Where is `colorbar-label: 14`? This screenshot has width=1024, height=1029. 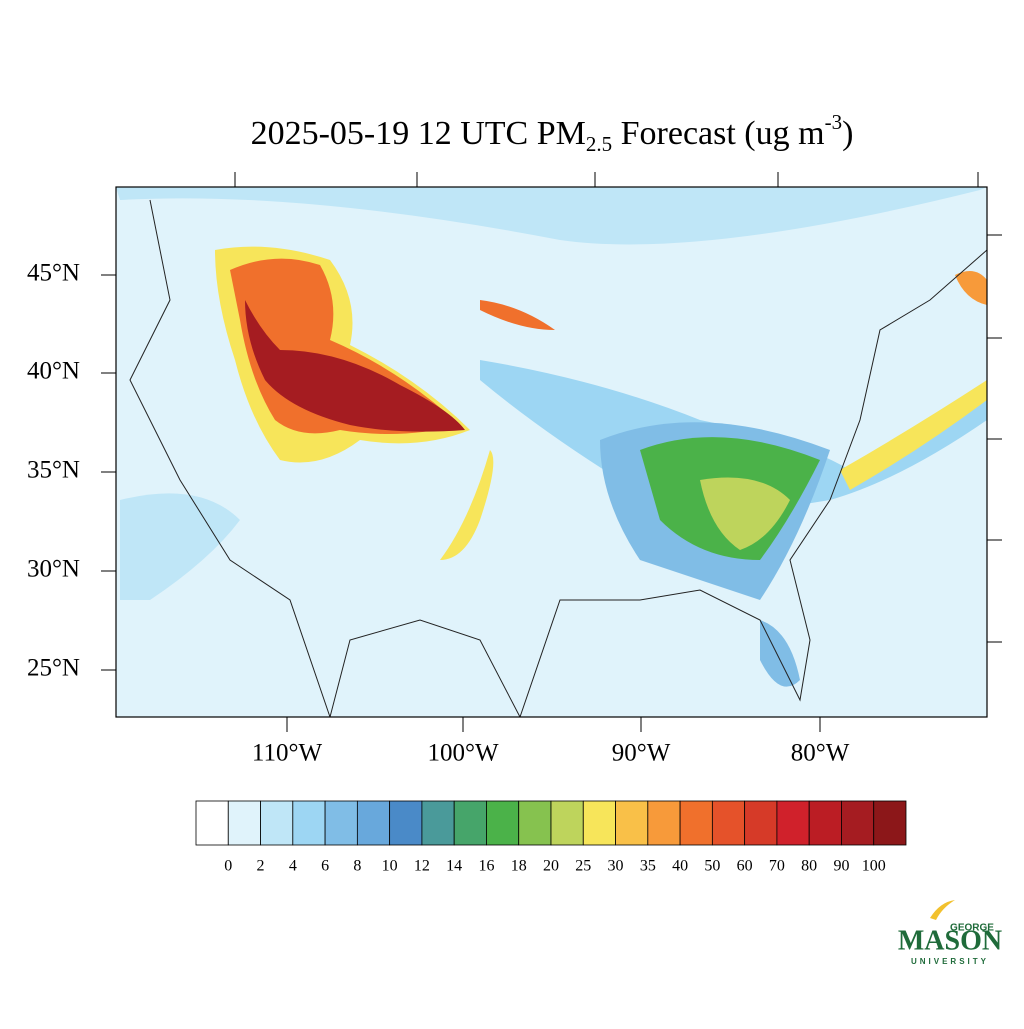 colorbar-label: 14 is located at coordinates (454, 866).